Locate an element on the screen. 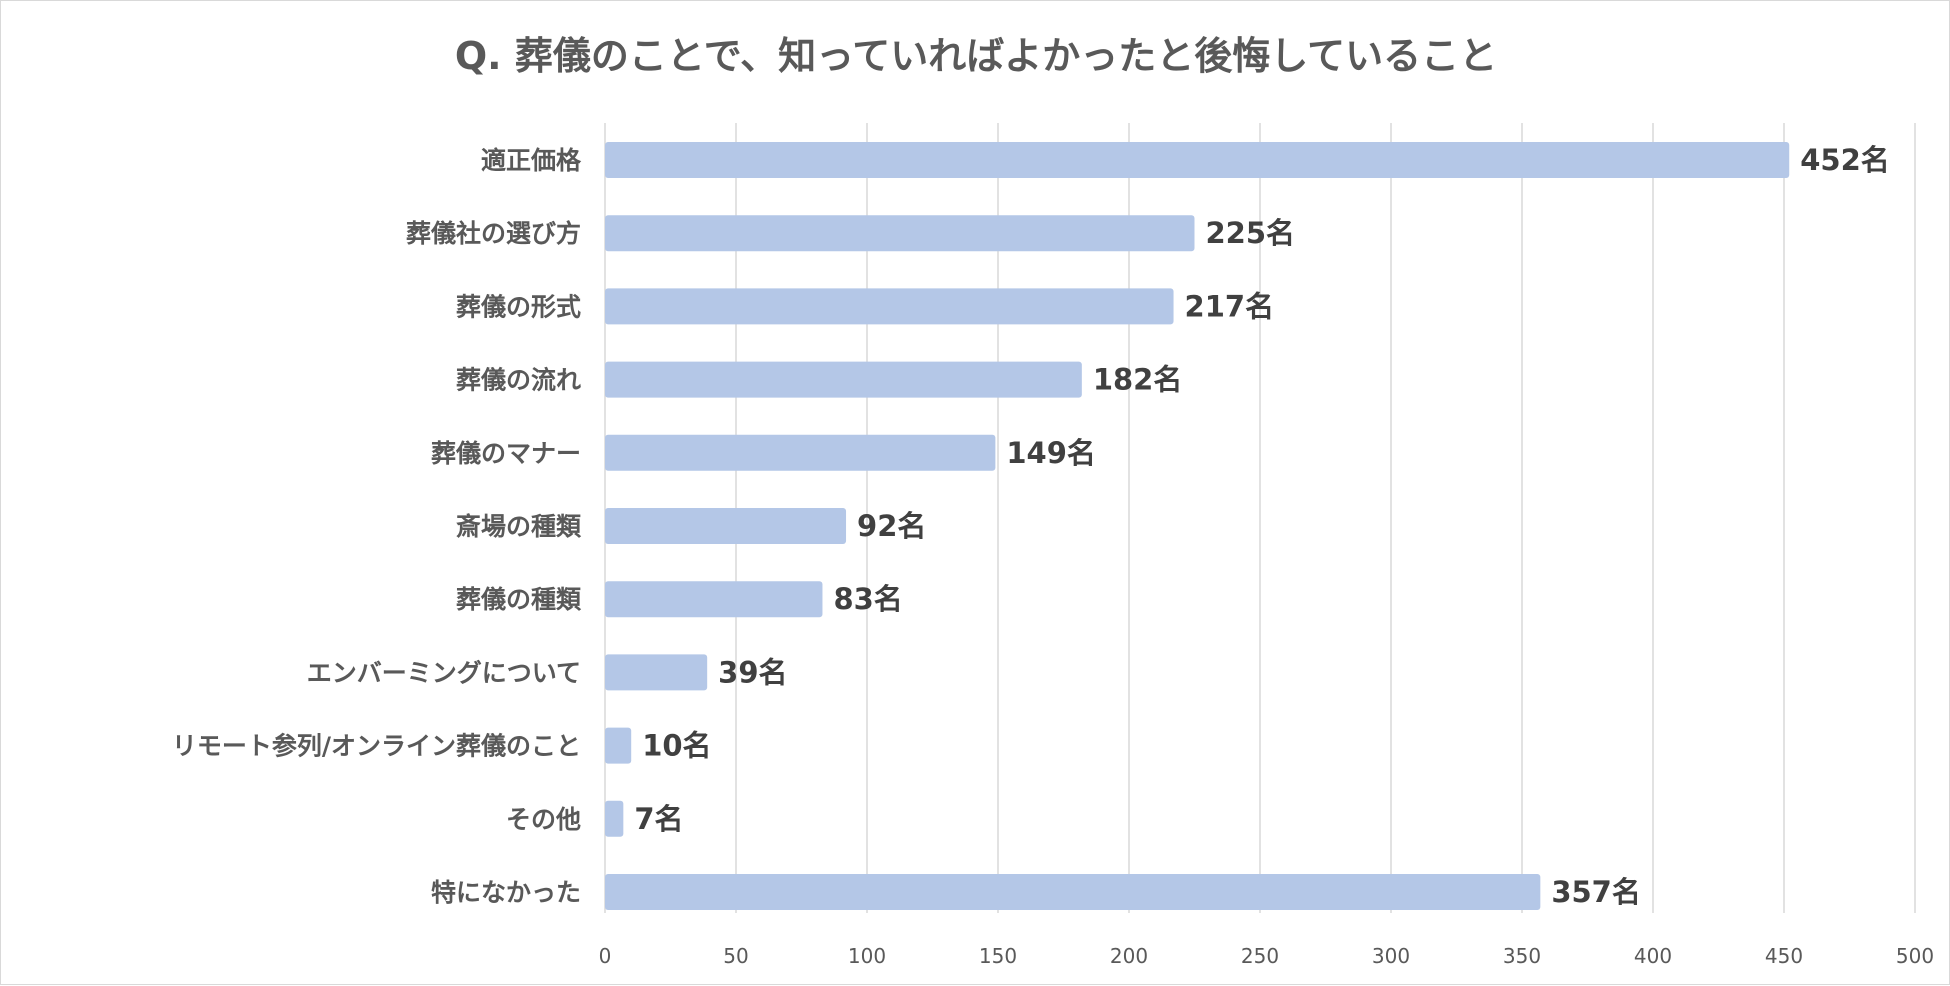  data-label: 83名 is located at coordinates (867, 599).